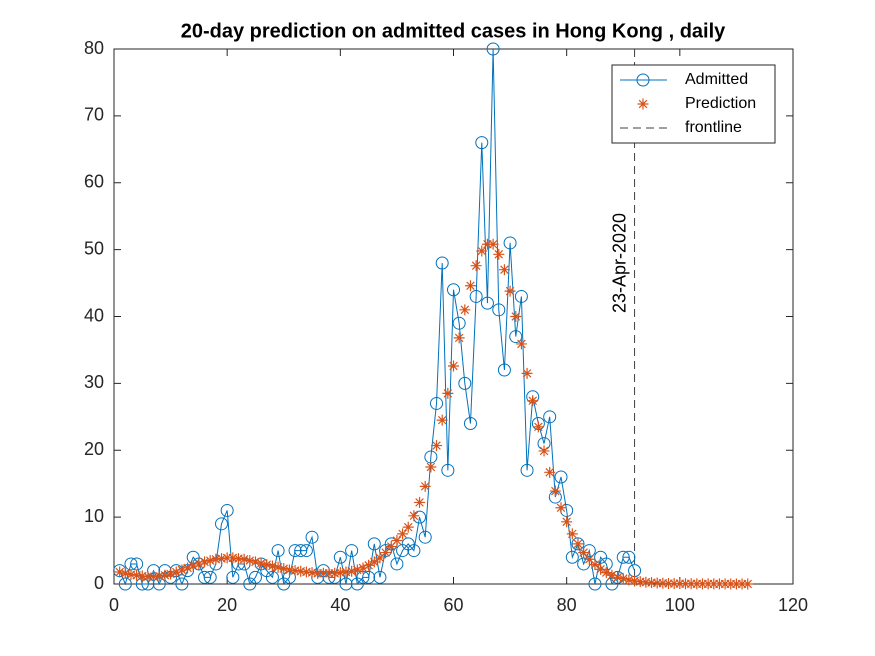 This screenshot has height=656, width=875. I want to click on x-tick-label: 80, so click(567, 605).